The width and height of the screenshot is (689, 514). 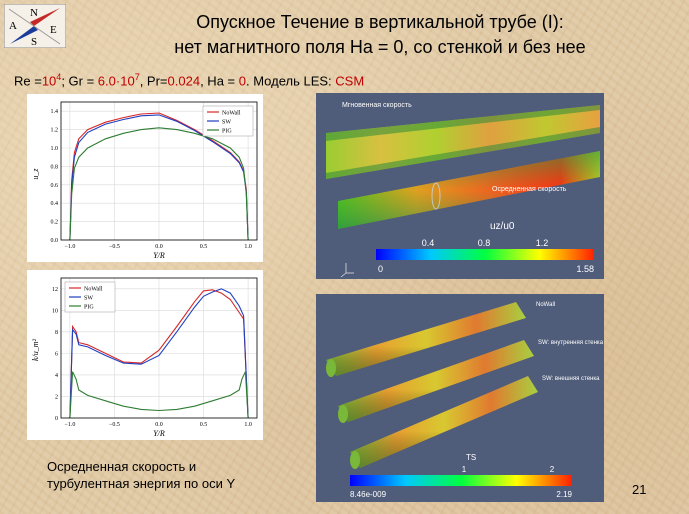 What do you see at coordinates (159, 433) in the screenshot?
I see `plot2-xlabel: Y/R` at bounding box center [159, 433].